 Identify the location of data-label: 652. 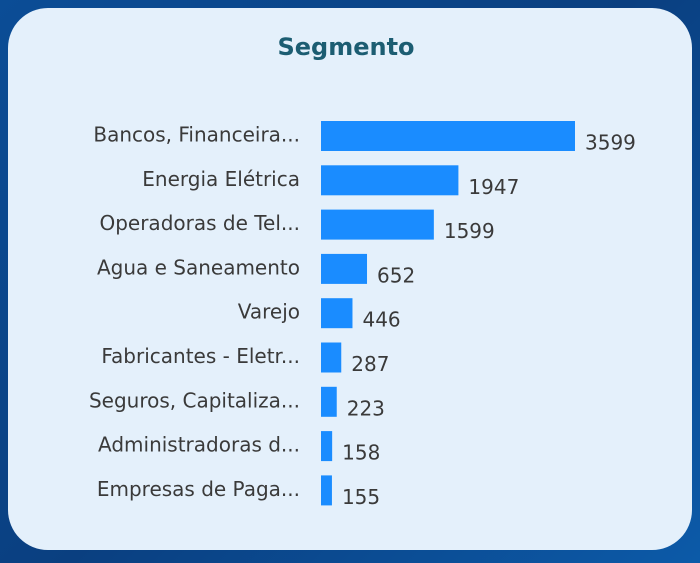
(396, 275).